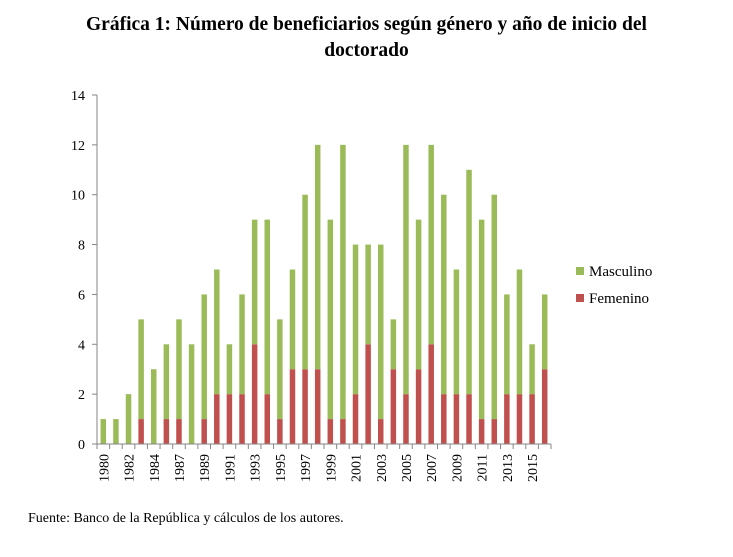 The image size is (733, 557). What do you see at coordinates (217, 332) in the screenshot?
I see `bar-masculino-1990` at bounding box center [217, 332].